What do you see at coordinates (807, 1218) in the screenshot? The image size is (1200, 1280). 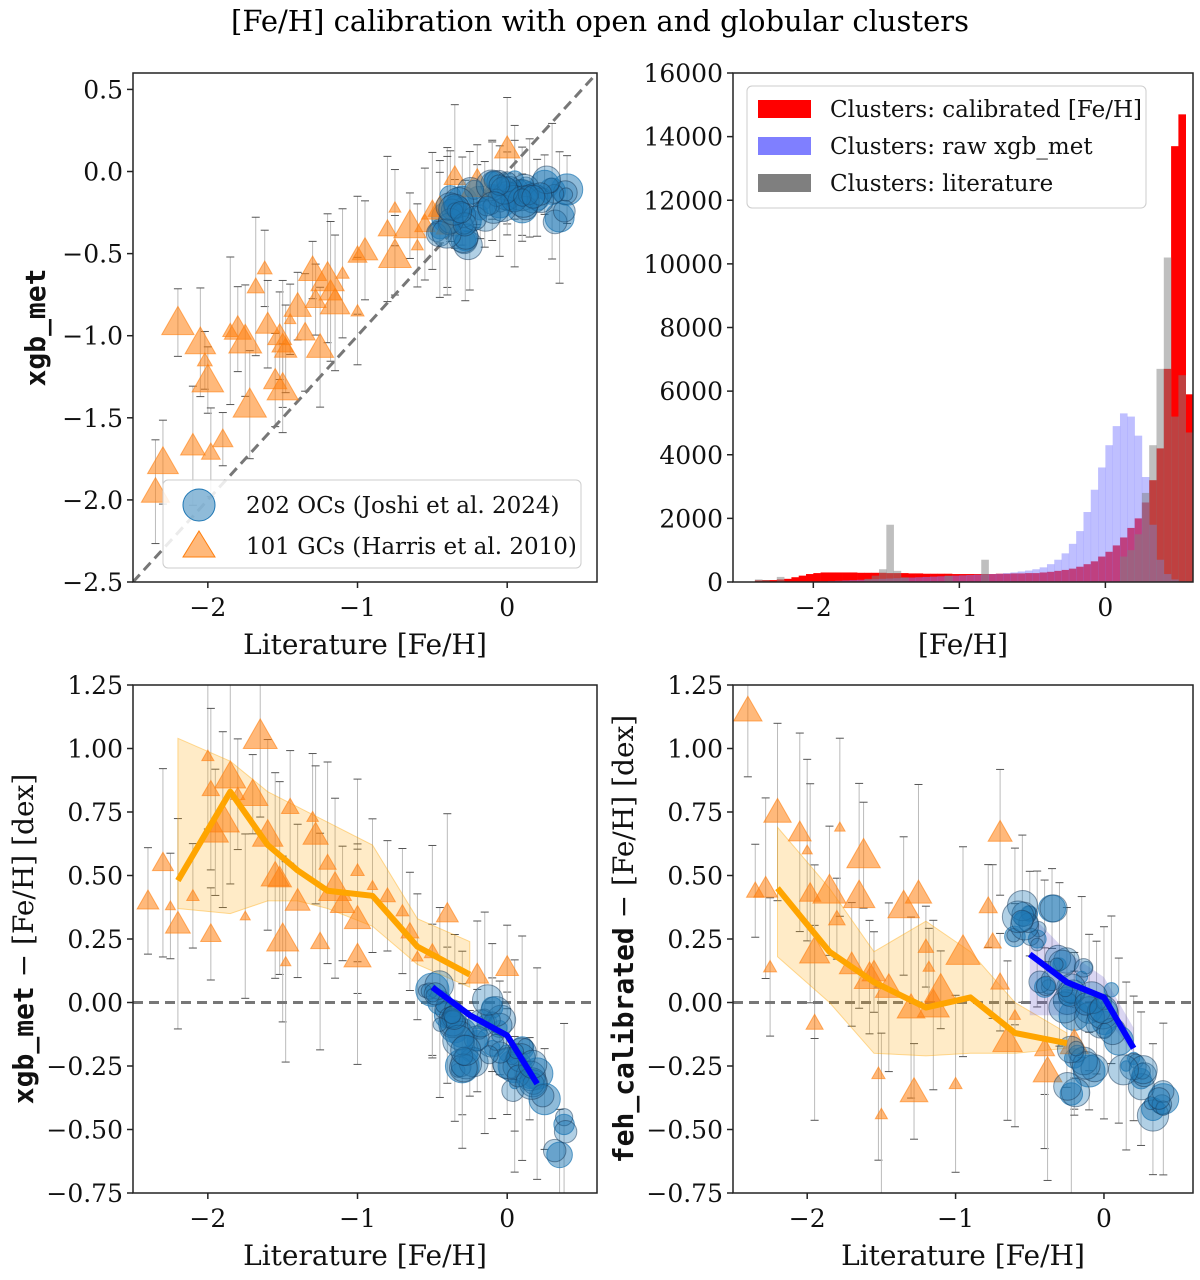 I see `x-tick-label: −2` at bounding box center [807, 1218].